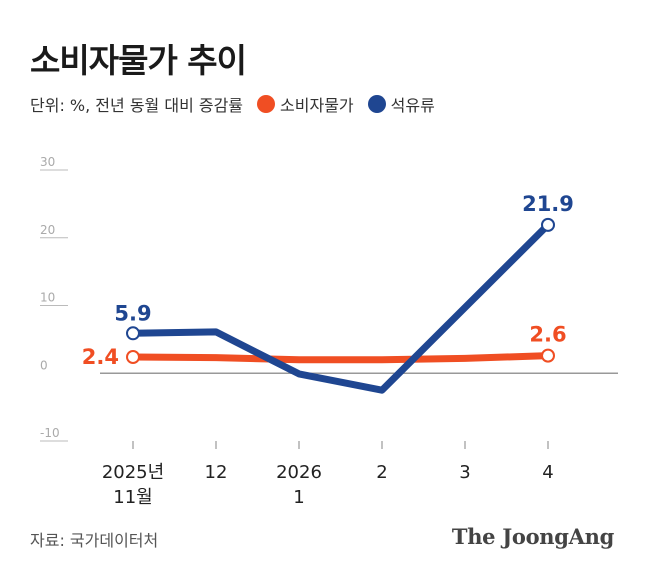 This screenshot has height=577, width=658. I want to click on brand-logo: The JoongAng, so click(532, 536).